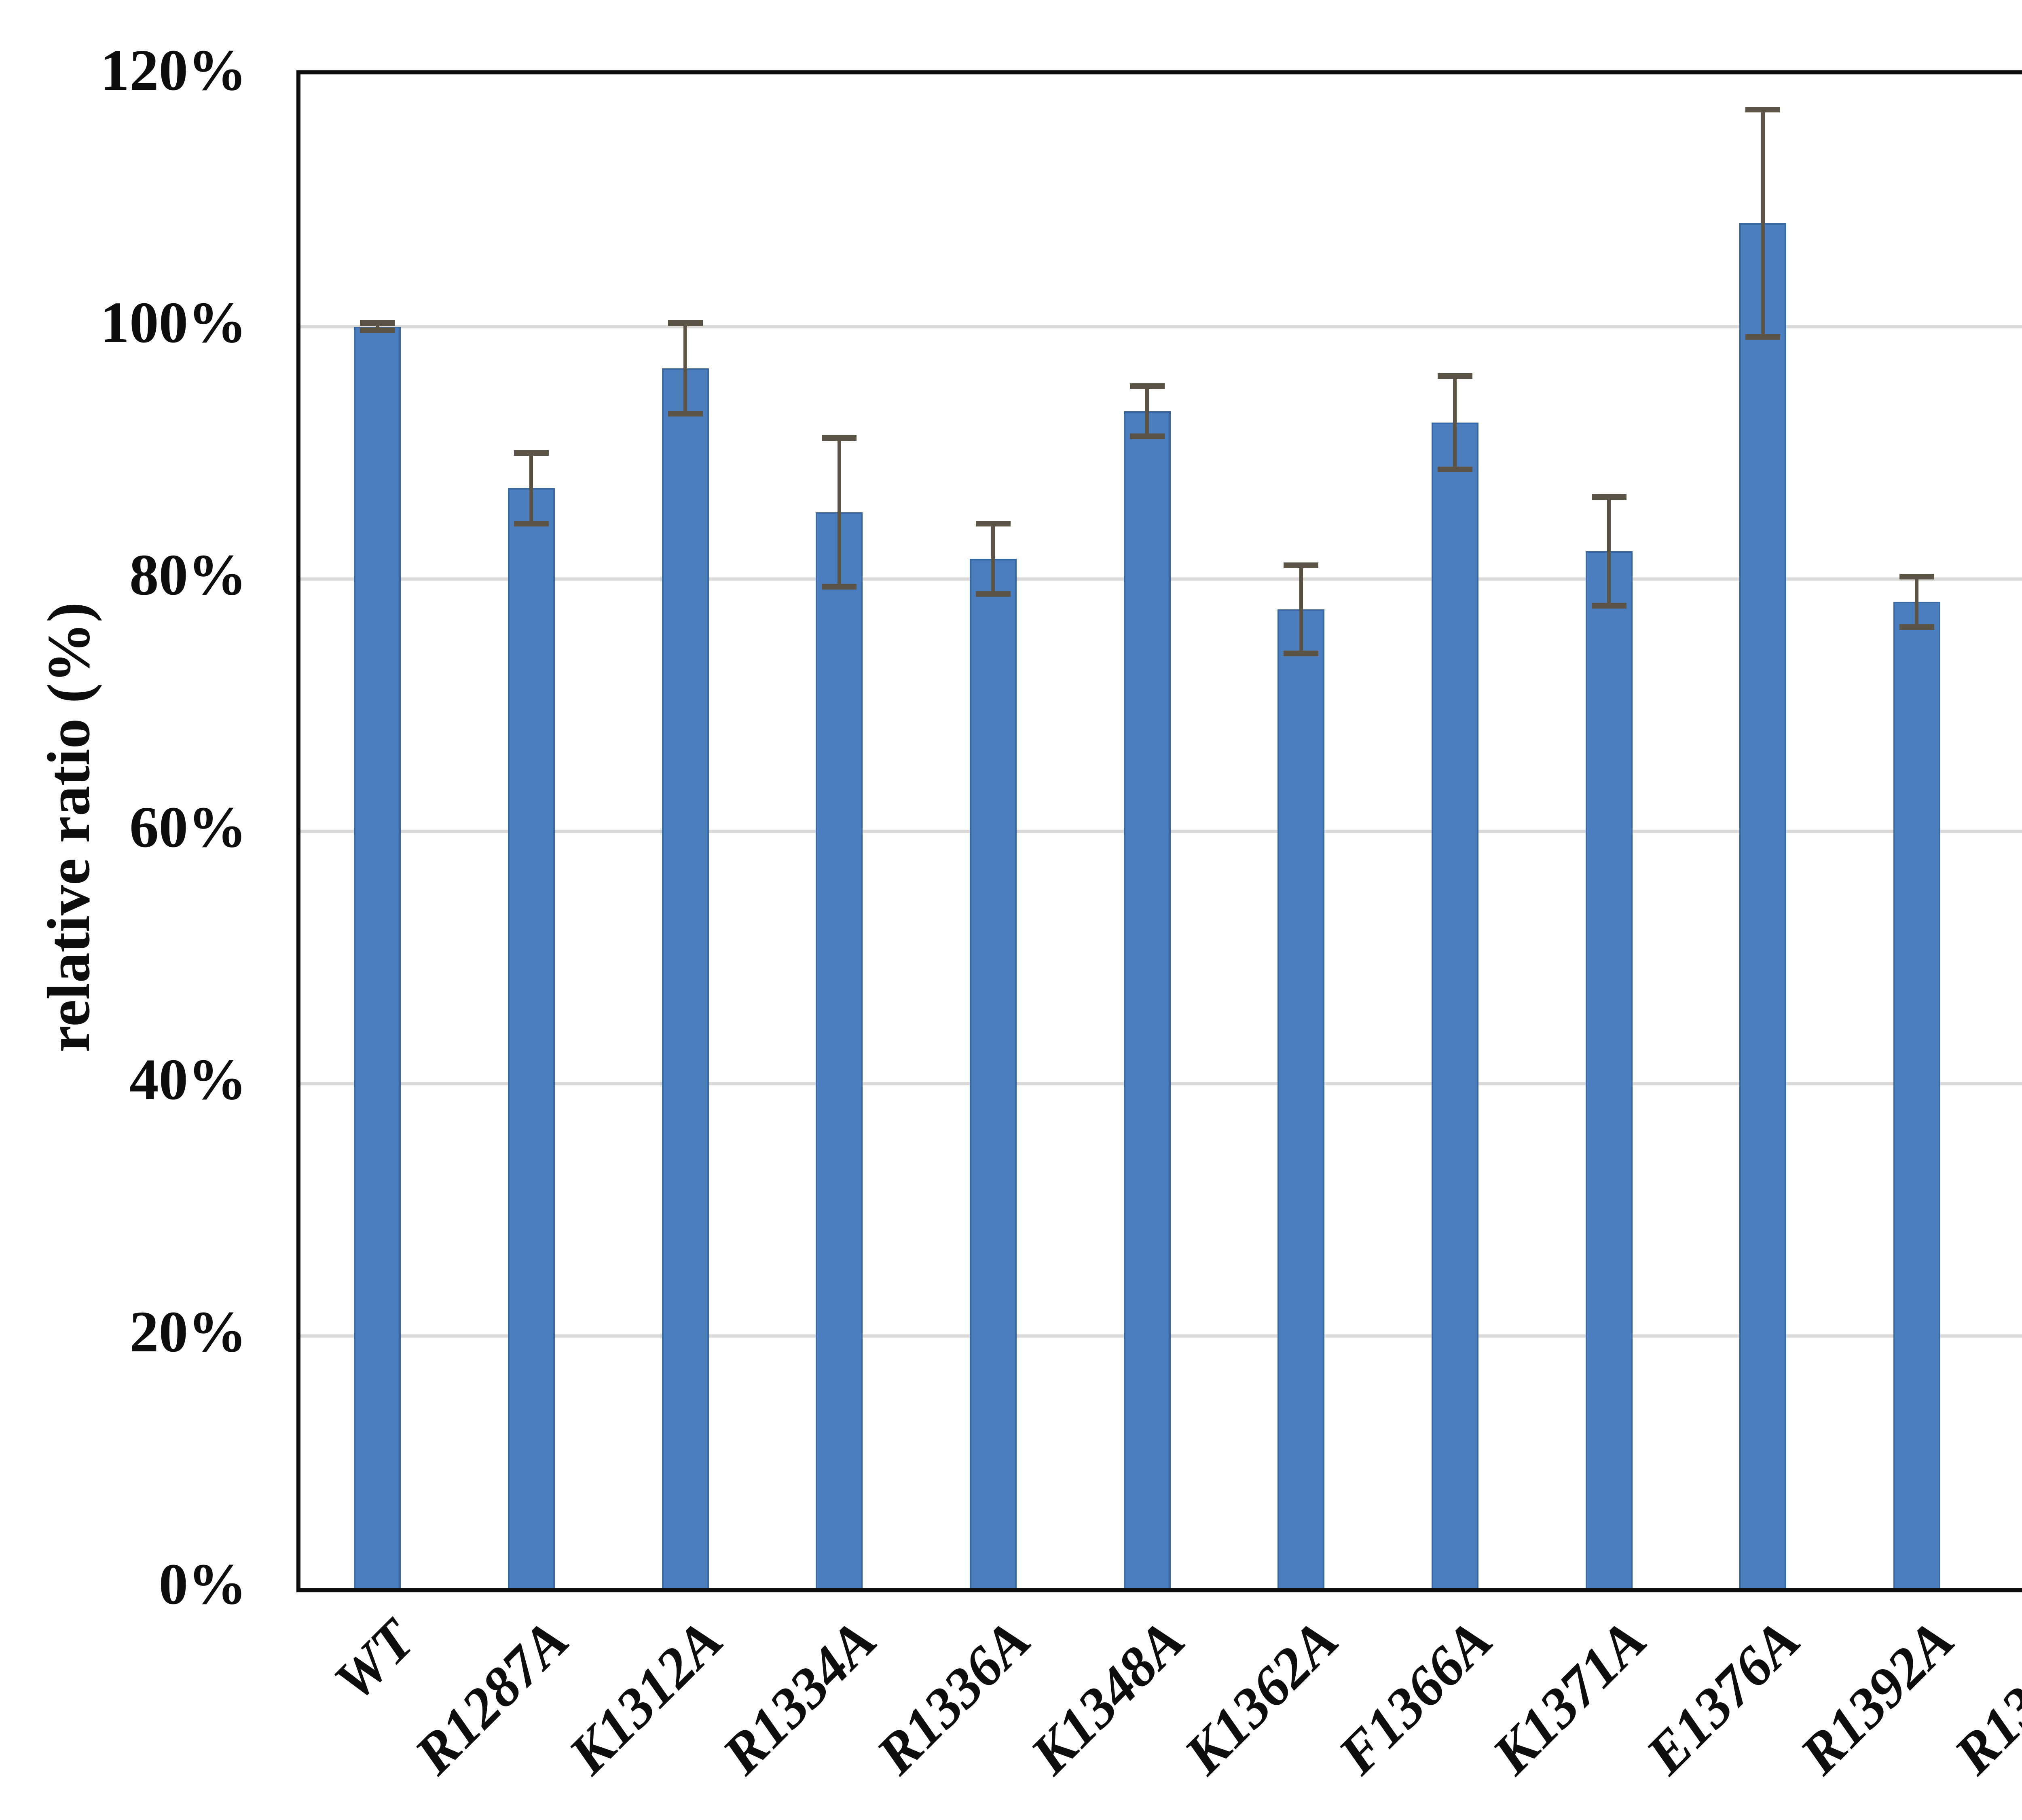 The height and width of the screenshot is (1820, 2022). Describe the element at coordinates (839, 1050) in the screenshot. I see `bar-r1334a` at that location.